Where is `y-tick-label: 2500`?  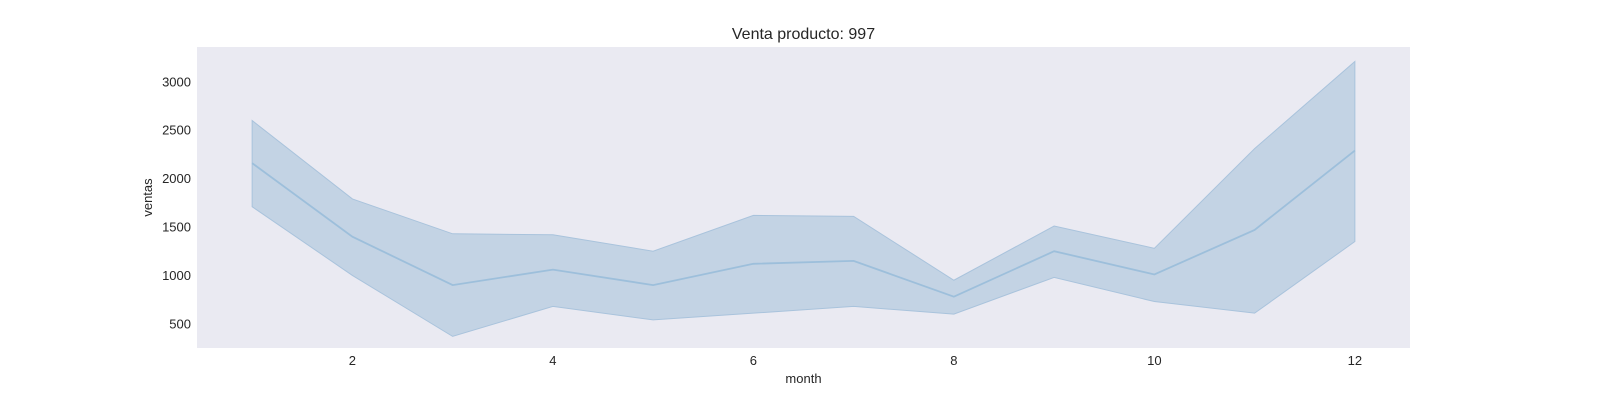 y-tick-label: 2500 is located at coordinates (176, 130).